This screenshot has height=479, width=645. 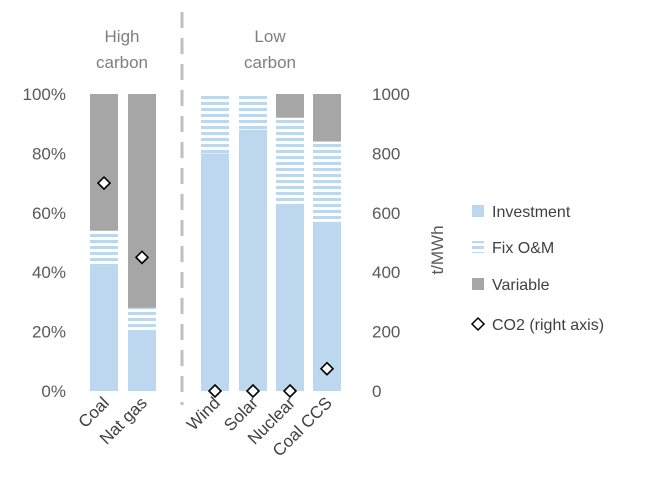 What do you see at coordinates (142, 257) in the screenshot?
I see `co2-marker-nat-gas` at bounding box center [142, 257].